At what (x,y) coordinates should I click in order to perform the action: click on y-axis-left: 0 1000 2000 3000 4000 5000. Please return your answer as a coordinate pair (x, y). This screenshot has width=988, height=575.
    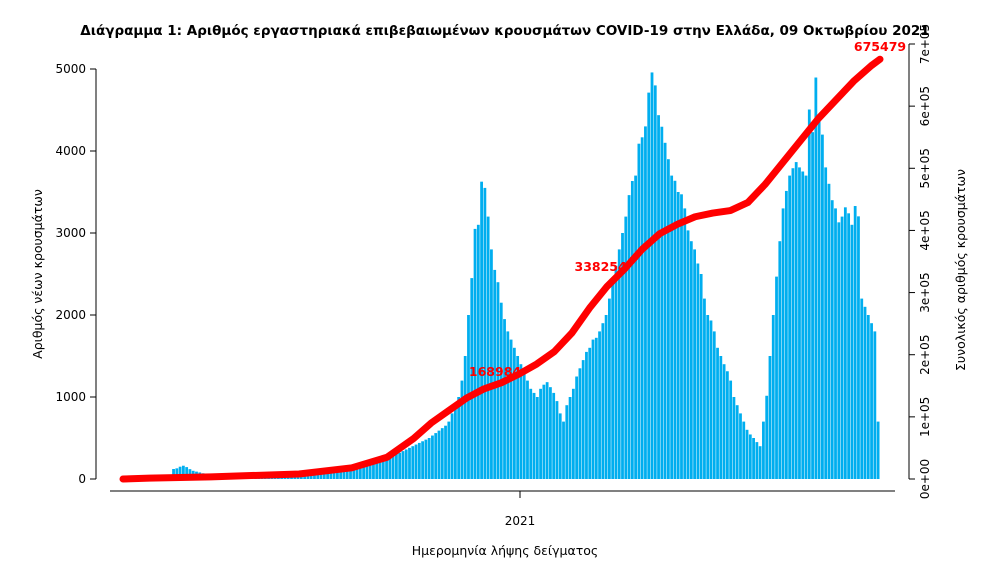
    Looking at the image, I should click on (76, 274).